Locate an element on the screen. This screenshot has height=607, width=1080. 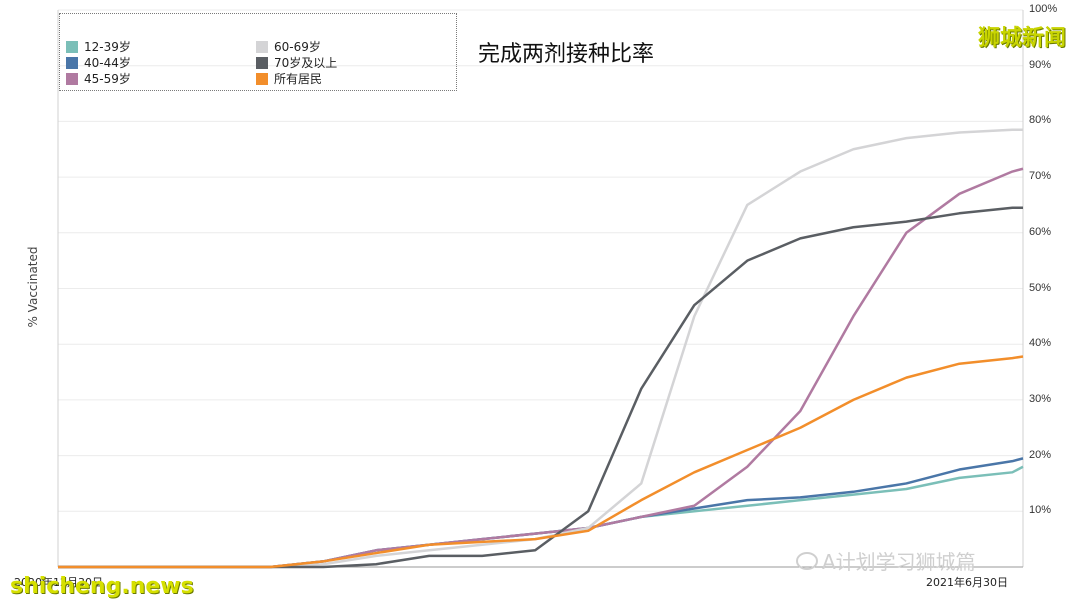
legend-swatch-70plus is located at coordinates (262, 62).